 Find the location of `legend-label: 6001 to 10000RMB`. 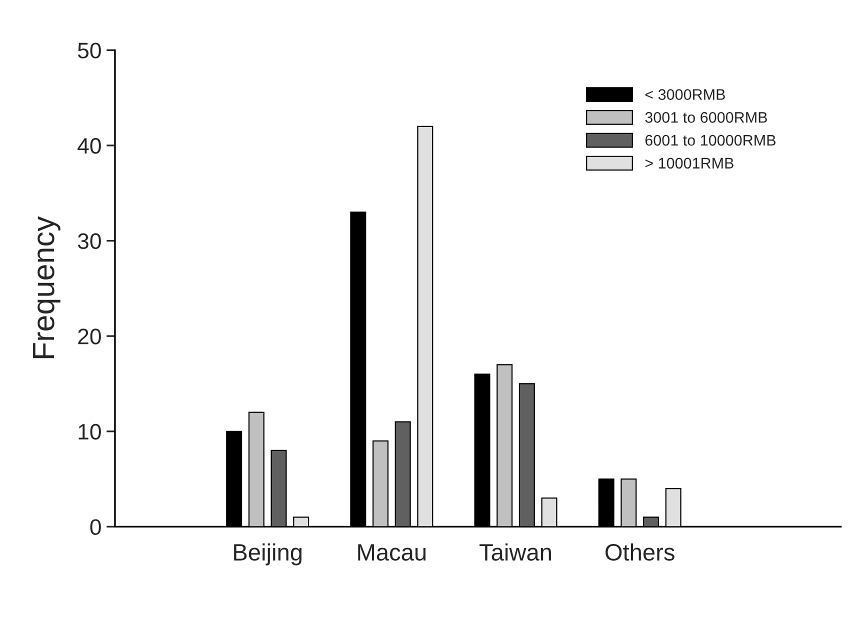

legend-label: 6001 to 10000RMB is located at coordinates (710, 140).